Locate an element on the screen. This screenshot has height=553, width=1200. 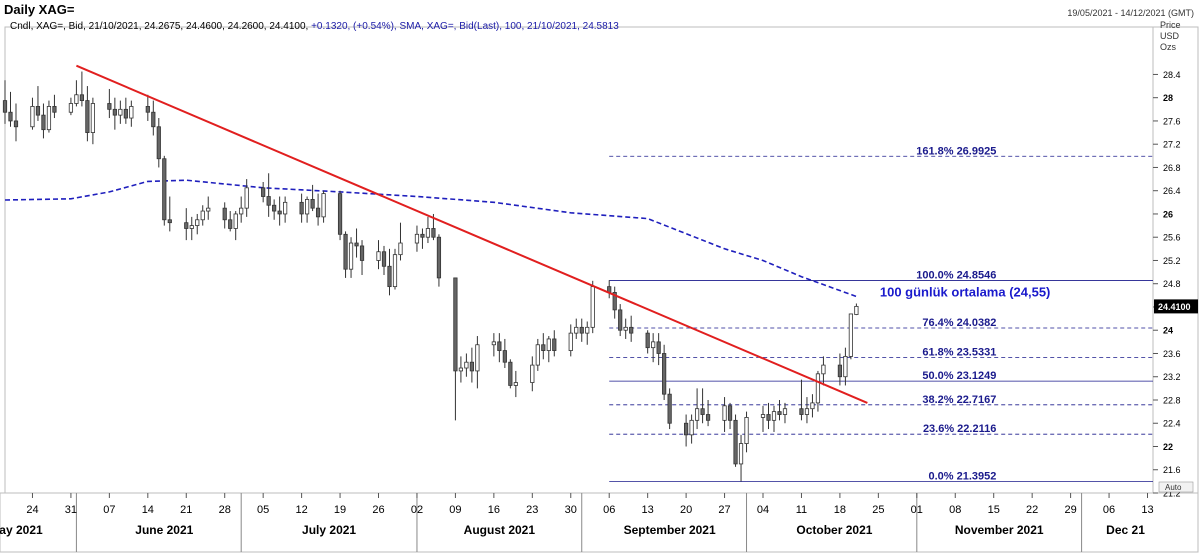
y-tick-label: 26.4 is located at coordinates (1172, 191).